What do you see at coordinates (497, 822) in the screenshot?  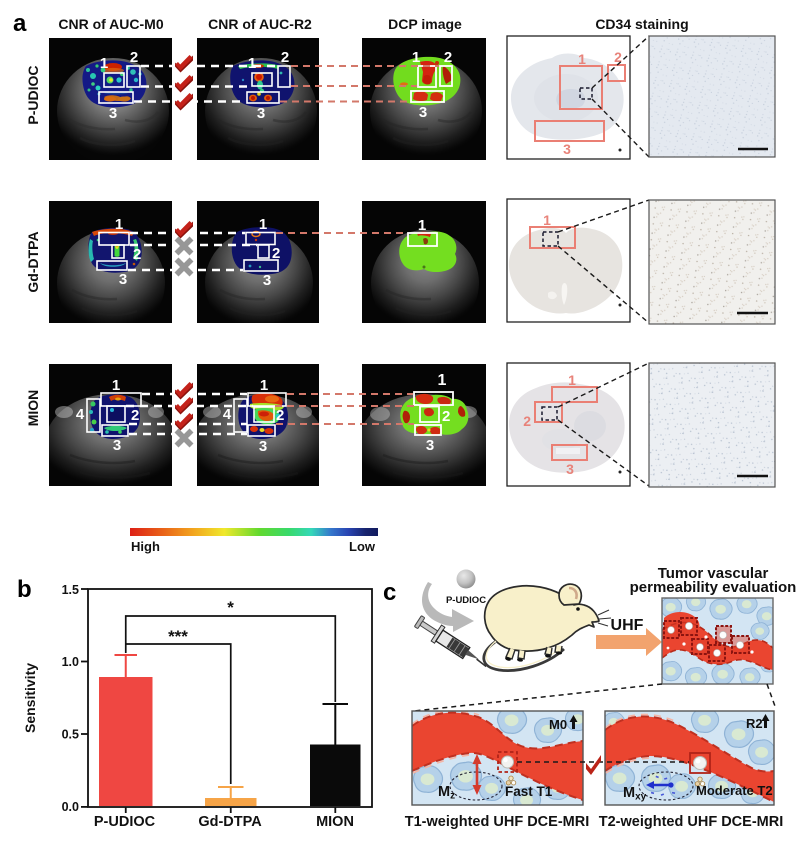 I see `svg-text: T1-weighted UHF DCE-MRI` at bounding box center [497, 822].